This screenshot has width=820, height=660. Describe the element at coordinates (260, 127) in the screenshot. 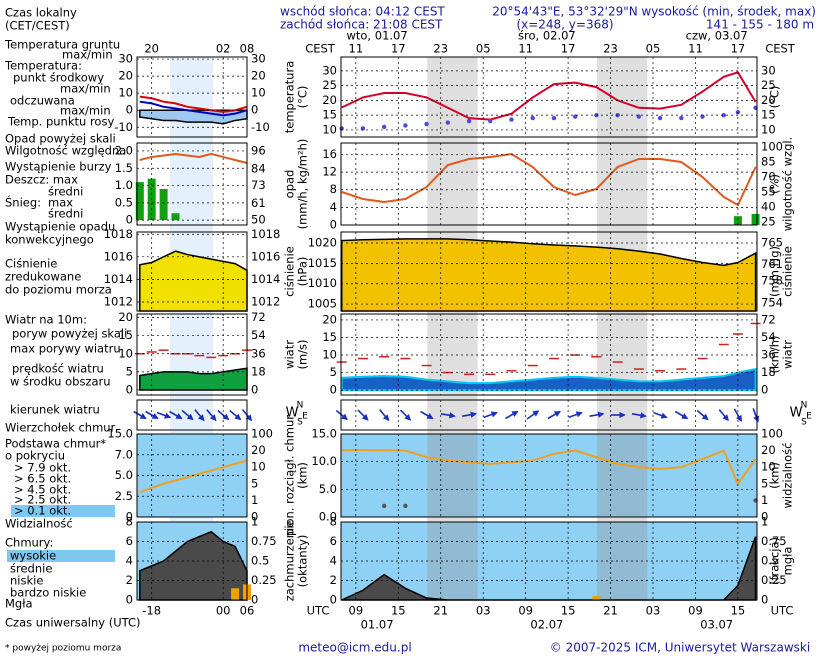

I see `y2-tick-label: -10` at that location.